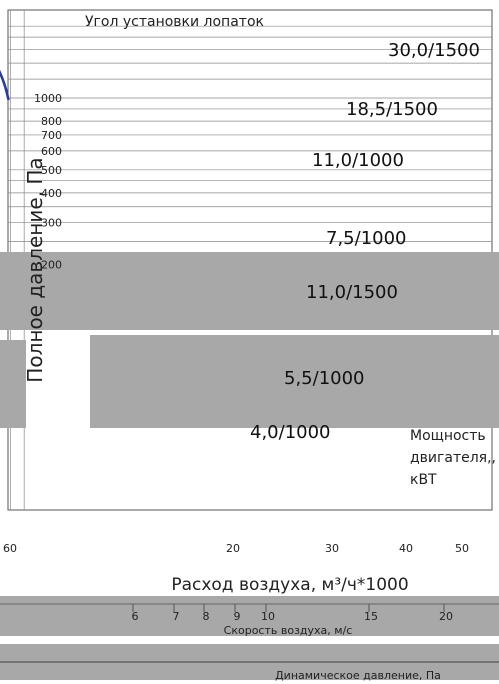 Image resolution: width=499 pixels, height=684 pixels. I want to click on curve, so click(5, 85).